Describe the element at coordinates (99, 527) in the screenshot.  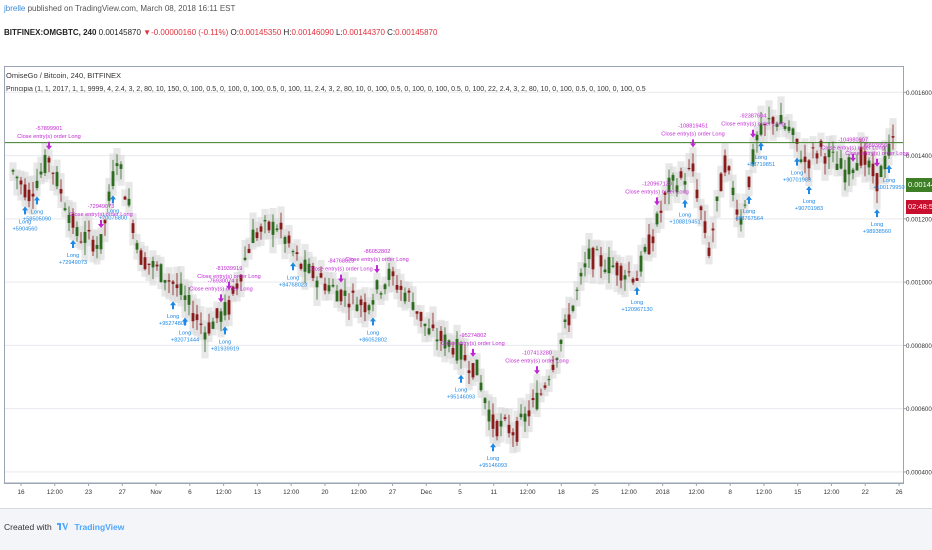
I see `tradingview-brand: TradingView` at that location.